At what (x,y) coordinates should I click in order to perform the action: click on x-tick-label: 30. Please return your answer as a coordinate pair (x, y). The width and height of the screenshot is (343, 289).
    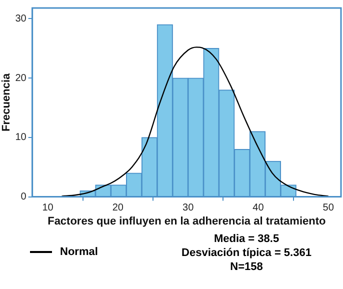
    Looking at the image, I should click on (188, 208).